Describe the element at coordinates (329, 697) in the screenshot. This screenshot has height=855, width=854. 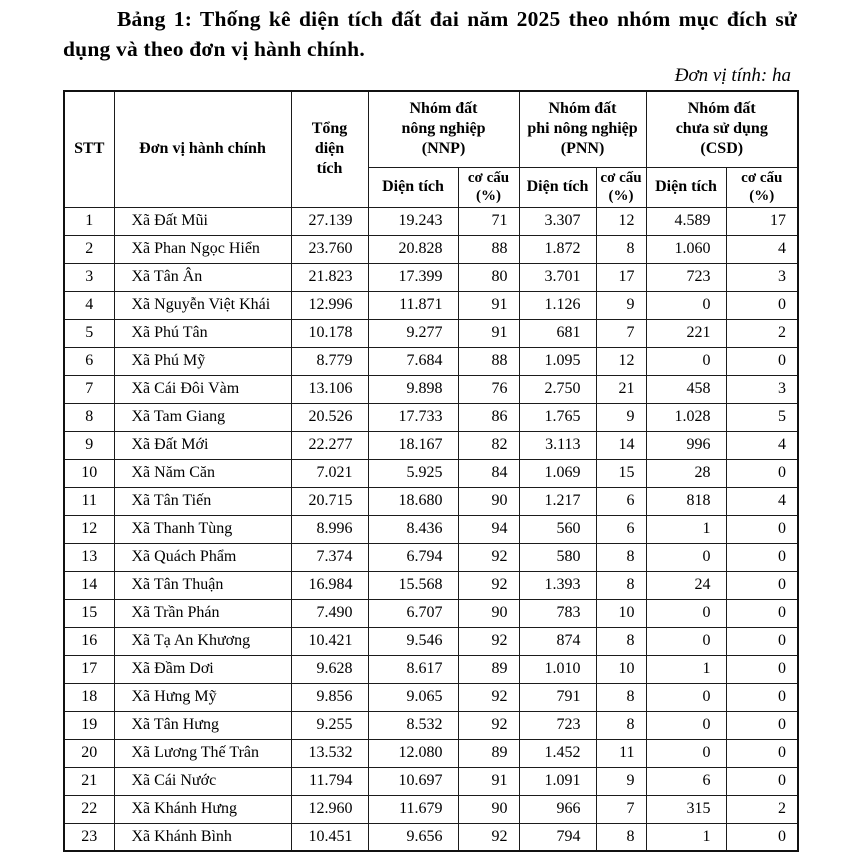
I see `row-total-area: 9.856` at that location.